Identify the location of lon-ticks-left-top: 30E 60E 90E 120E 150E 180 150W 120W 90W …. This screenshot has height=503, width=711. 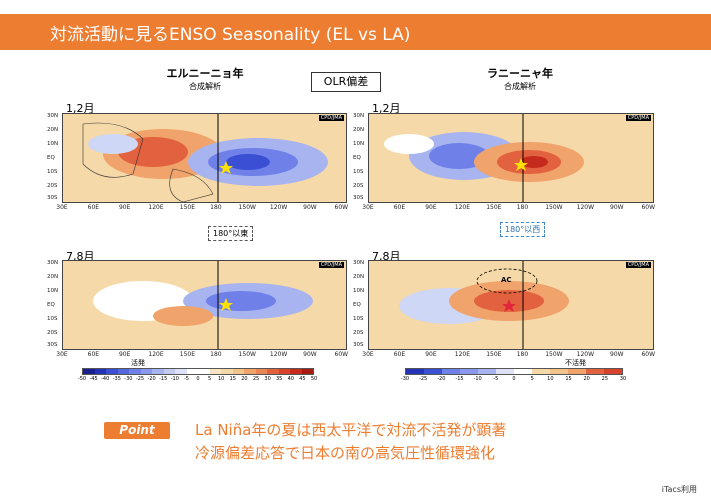
(202, 208).